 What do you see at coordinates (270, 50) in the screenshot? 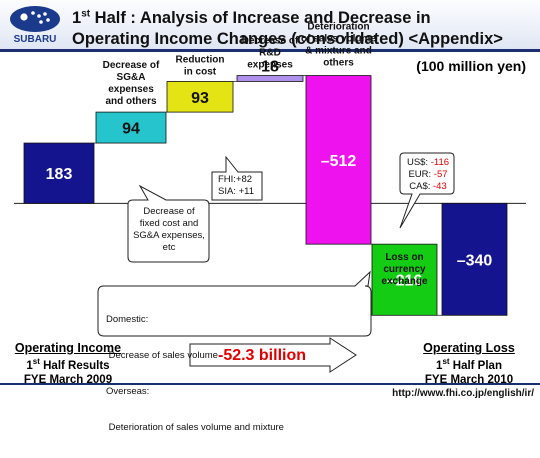
I see `title-rule` at bounding box center [270, 50].